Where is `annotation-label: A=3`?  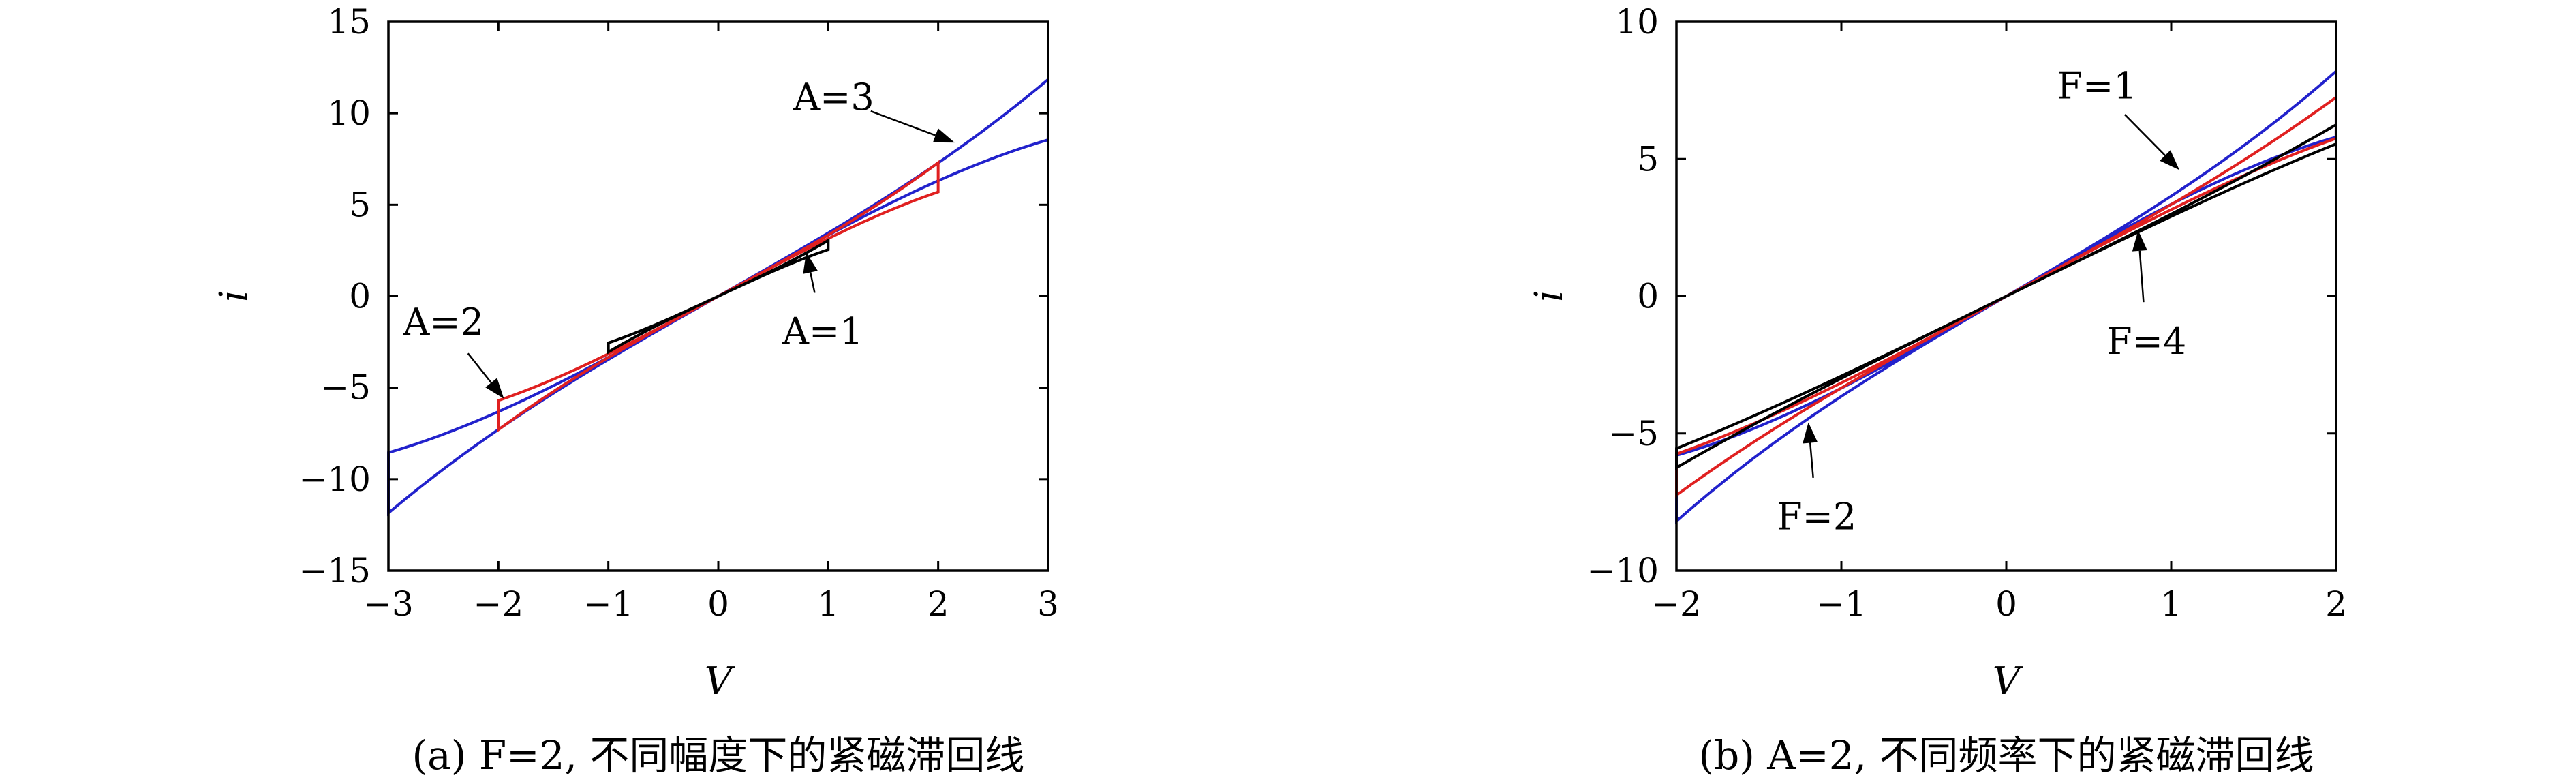 annotation-label: A=3 is located at coordinates (833, 98).